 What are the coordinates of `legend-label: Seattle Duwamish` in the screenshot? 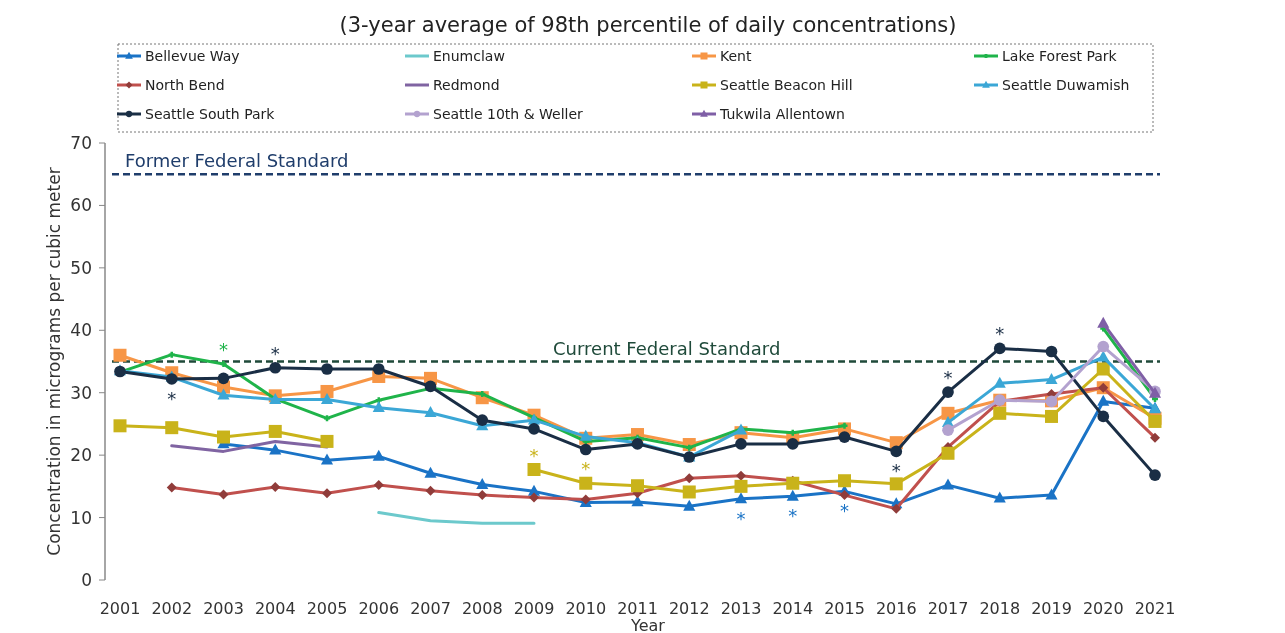 It's located at (1066, 85).